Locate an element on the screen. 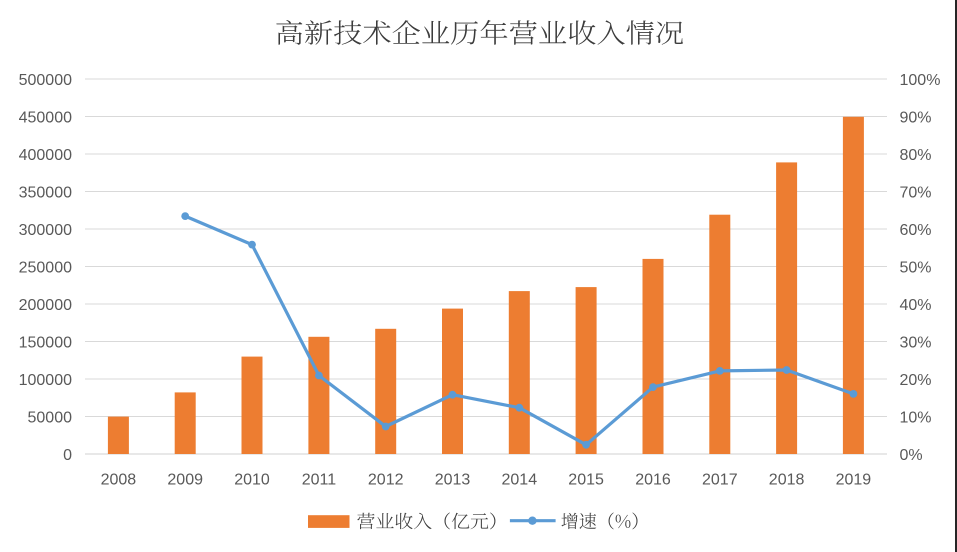 The width and height of the screenshot is (957, 552). svg-text: 80% is located at coordinates (916, 155).